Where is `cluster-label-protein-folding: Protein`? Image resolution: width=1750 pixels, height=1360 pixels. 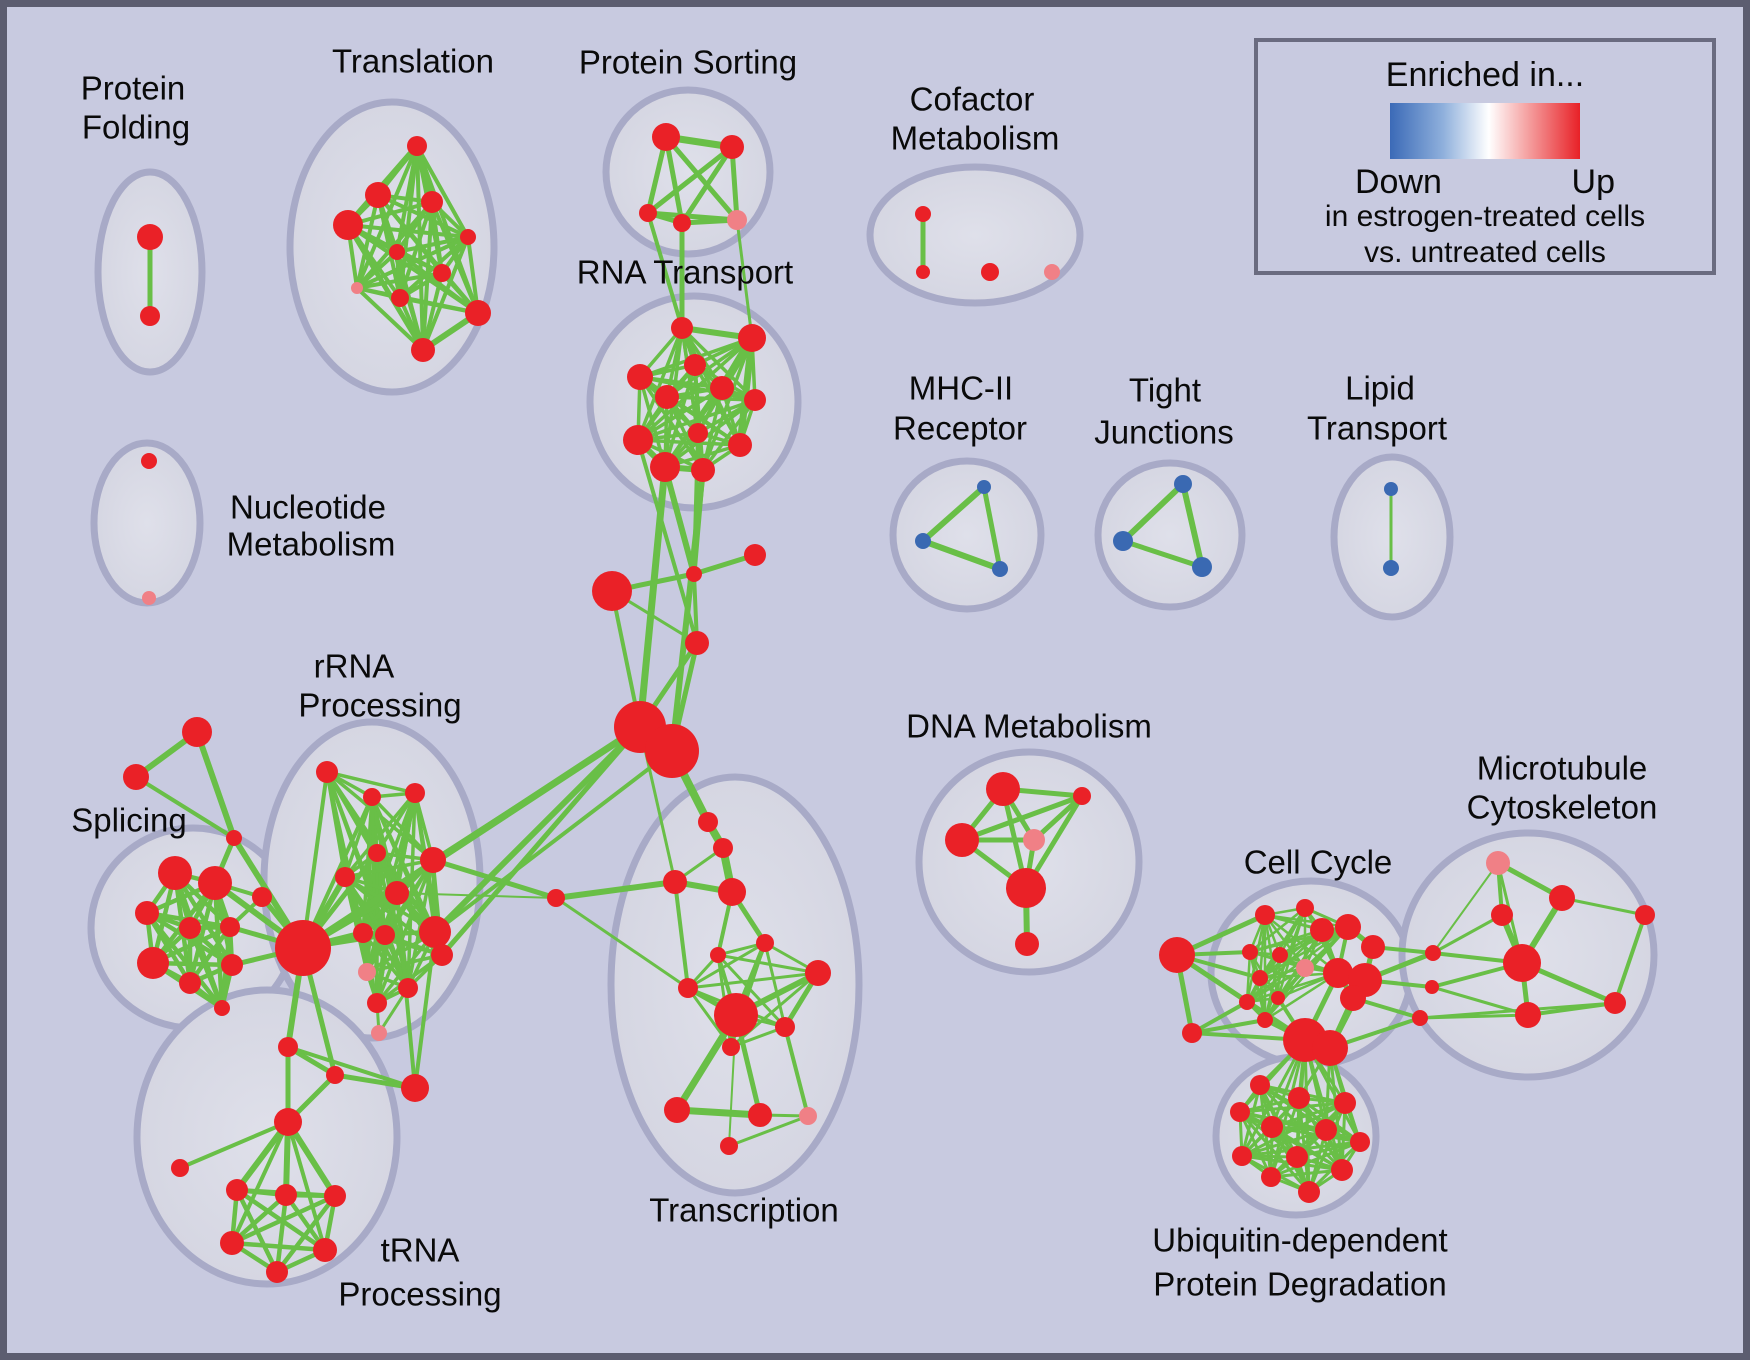
cluster-label-protein-folding: Protein is located at coordinates (133, 88).